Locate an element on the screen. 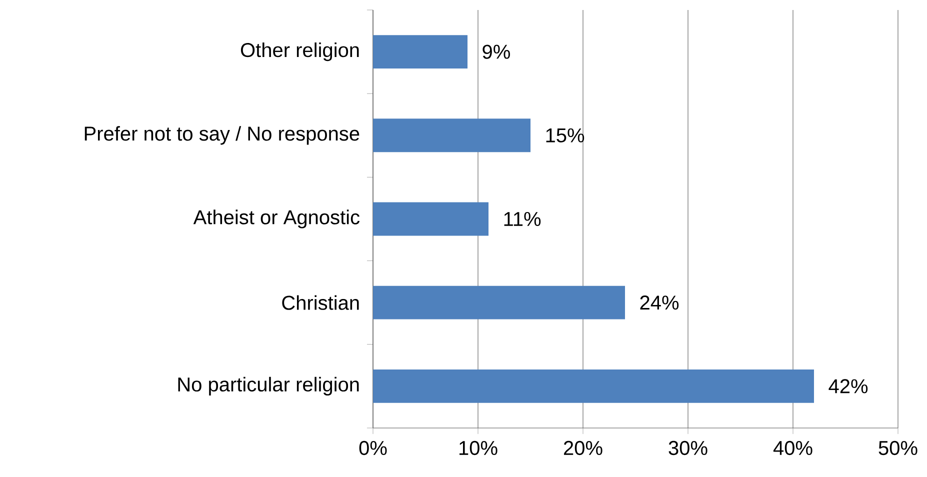 This screenshot has height=477, width=927. data-label: 15% is located at coordinates (565, 135).